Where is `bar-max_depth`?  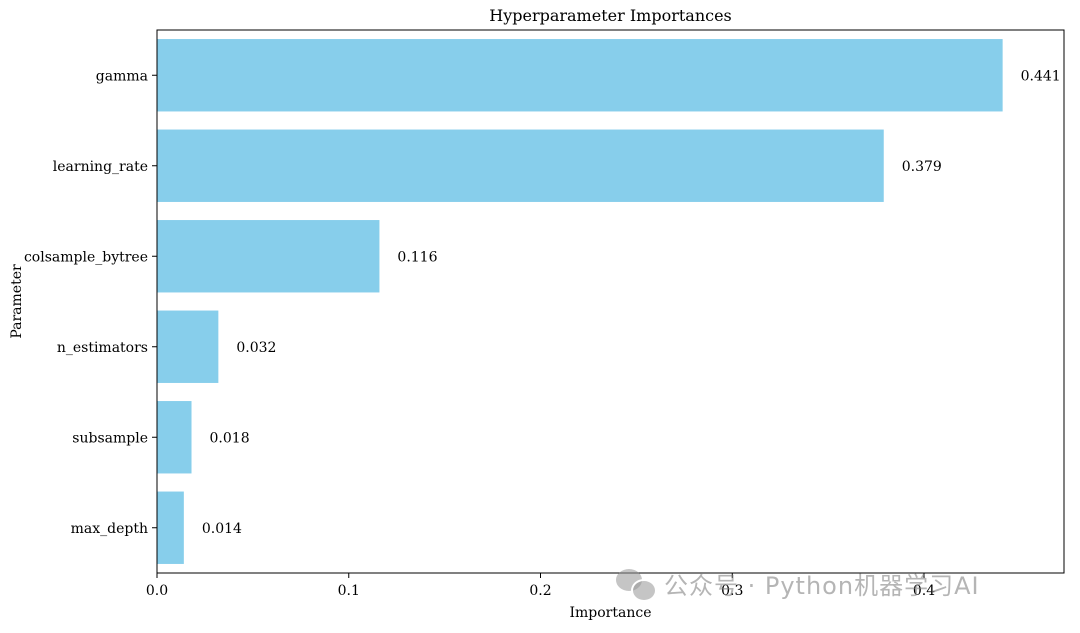
bar-max_depth is located at coordinates (170, 527).